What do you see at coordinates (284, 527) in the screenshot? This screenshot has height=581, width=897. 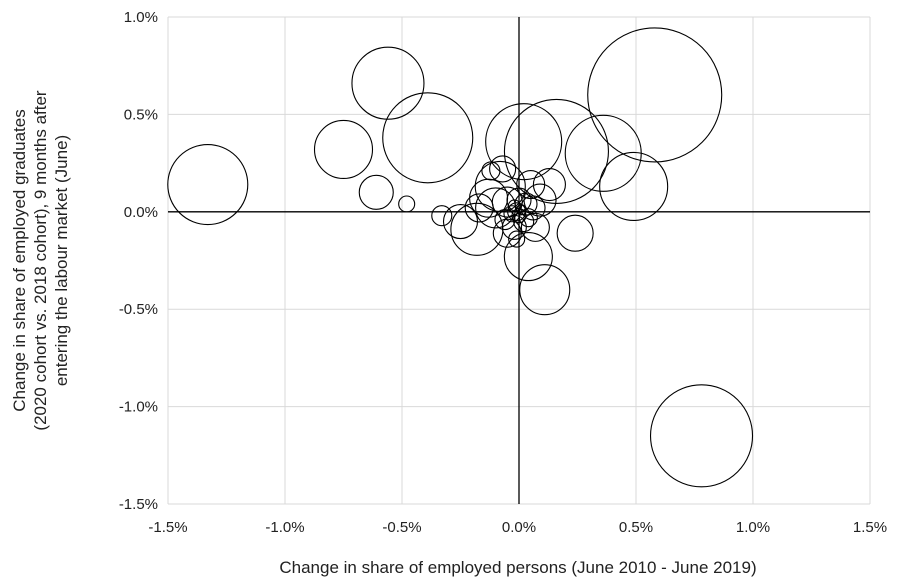 I see `x-tick-label: -1.0%` at bounding box center [284, 527].